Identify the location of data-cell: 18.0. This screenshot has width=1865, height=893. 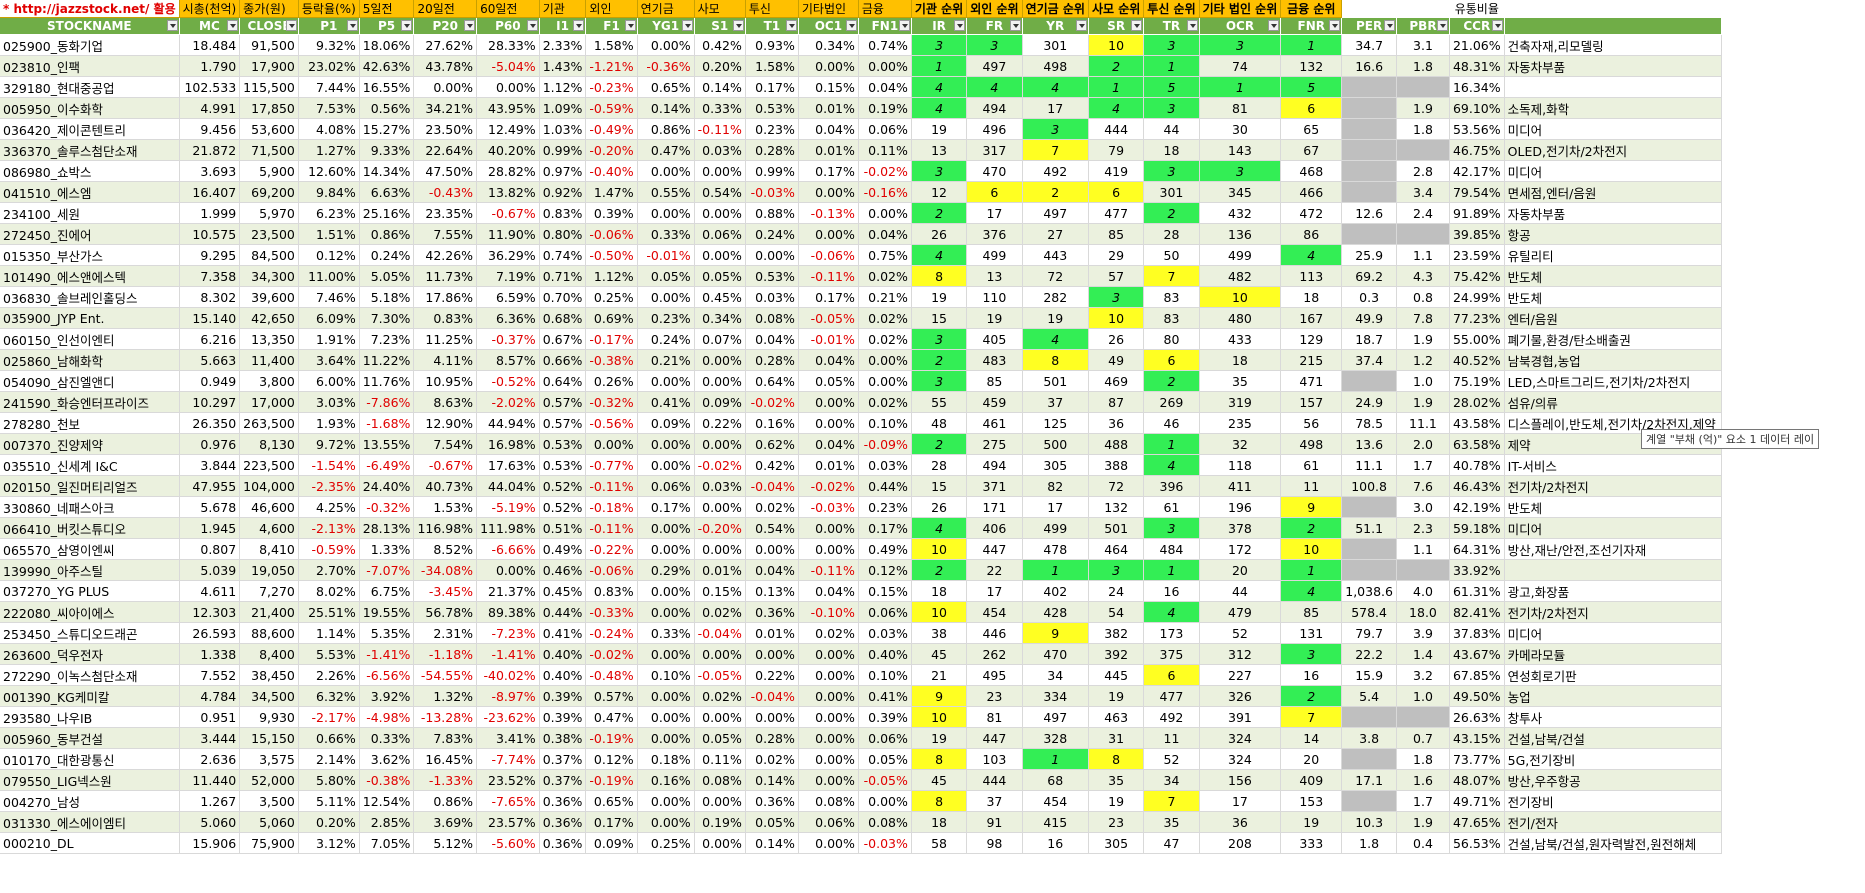
(1423, 612).